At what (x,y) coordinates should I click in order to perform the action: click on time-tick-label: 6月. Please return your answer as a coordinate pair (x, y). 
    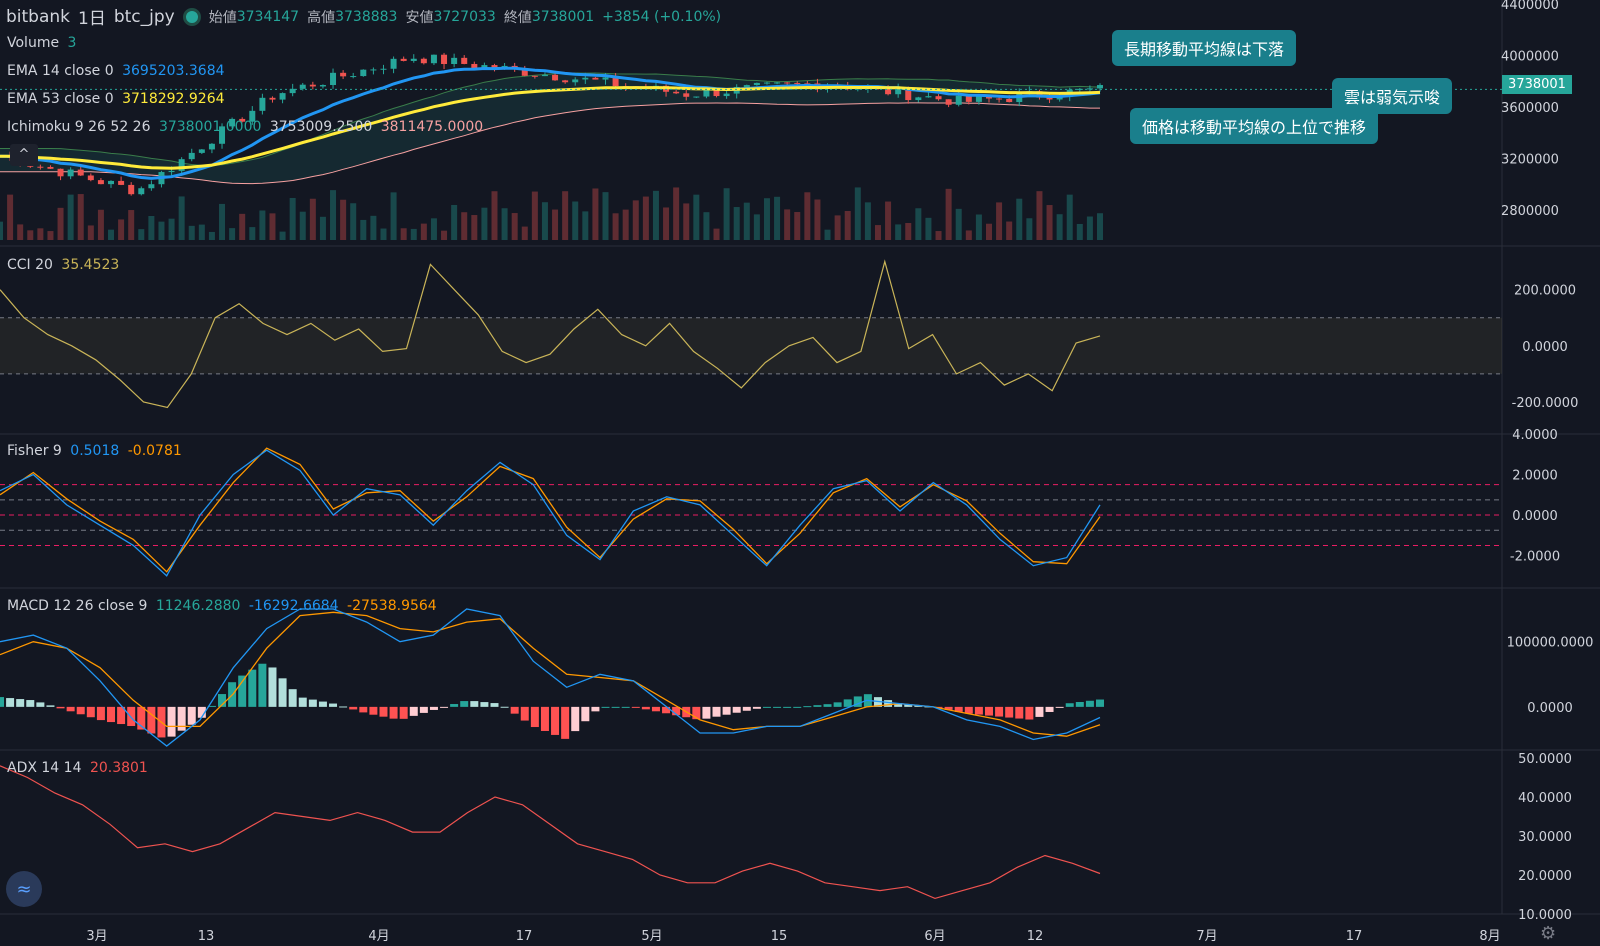
    Looking at the image, I should click on (934, 936).